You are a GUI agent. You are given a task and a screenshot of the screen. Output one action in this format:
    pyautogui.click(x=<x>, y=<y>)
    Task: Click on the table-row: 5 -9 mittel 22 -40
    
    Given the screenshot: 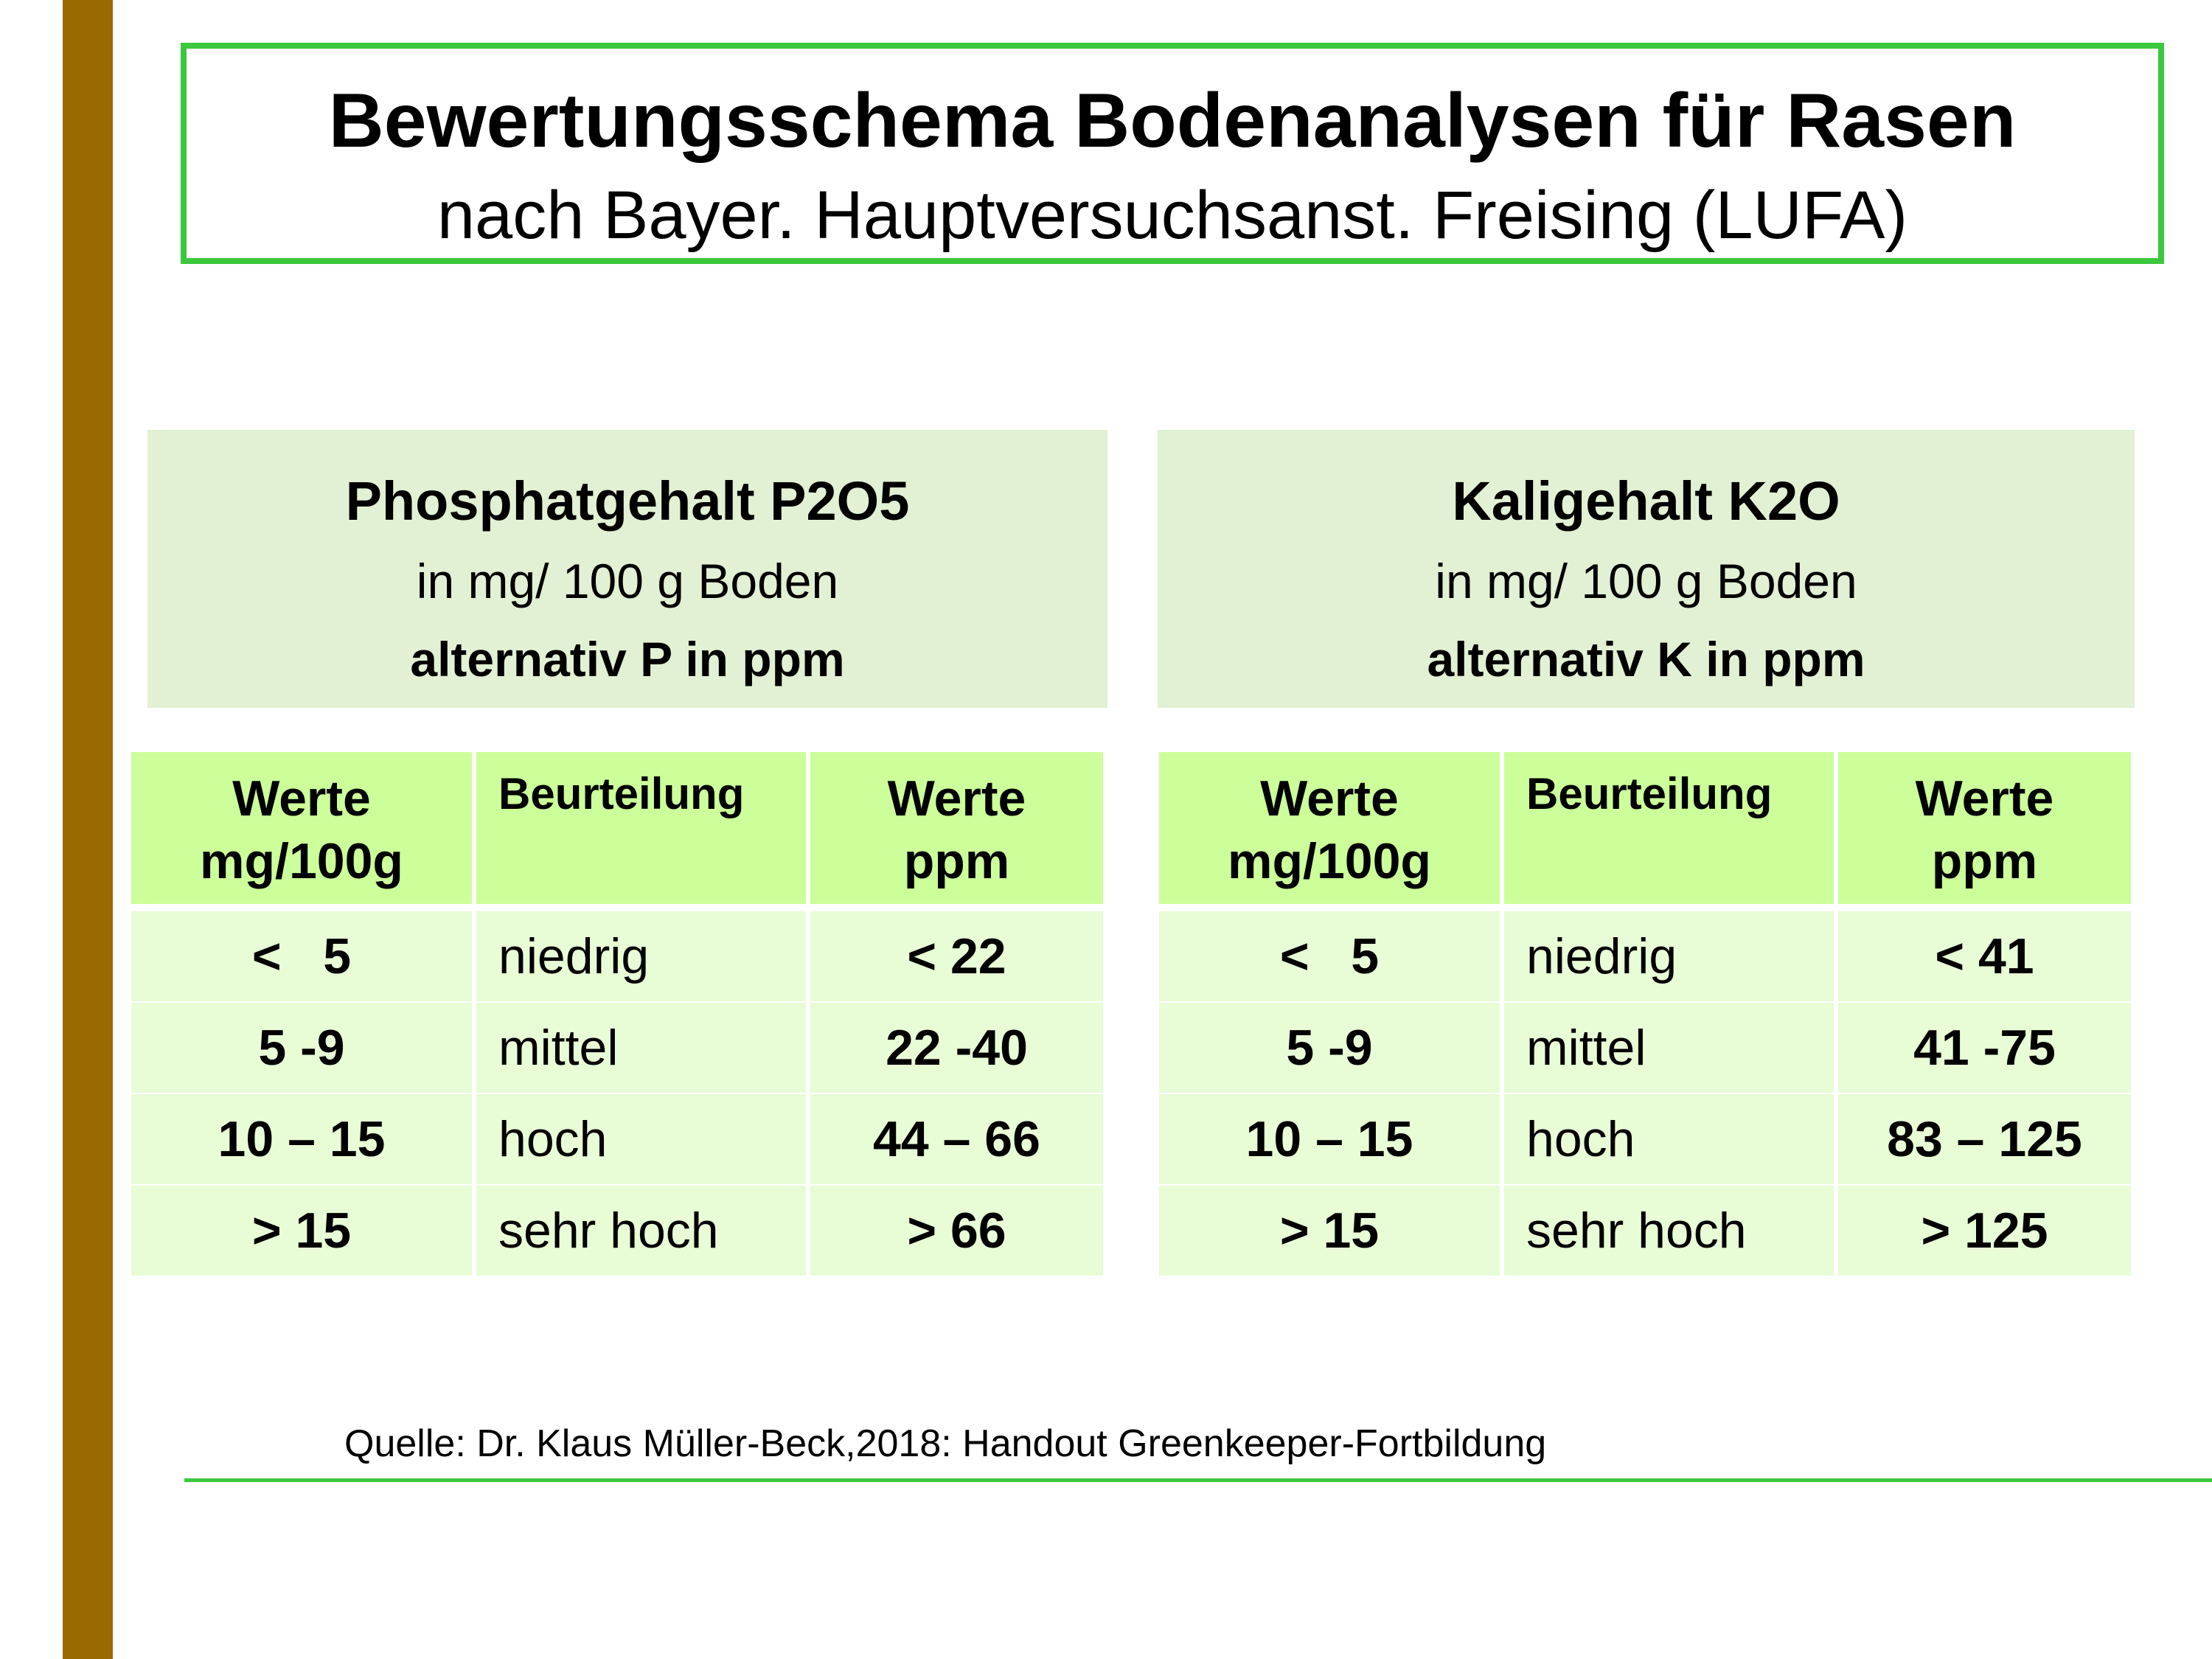 What is the action you would take?
    pyautogui.click(x=617, y=1047)
    